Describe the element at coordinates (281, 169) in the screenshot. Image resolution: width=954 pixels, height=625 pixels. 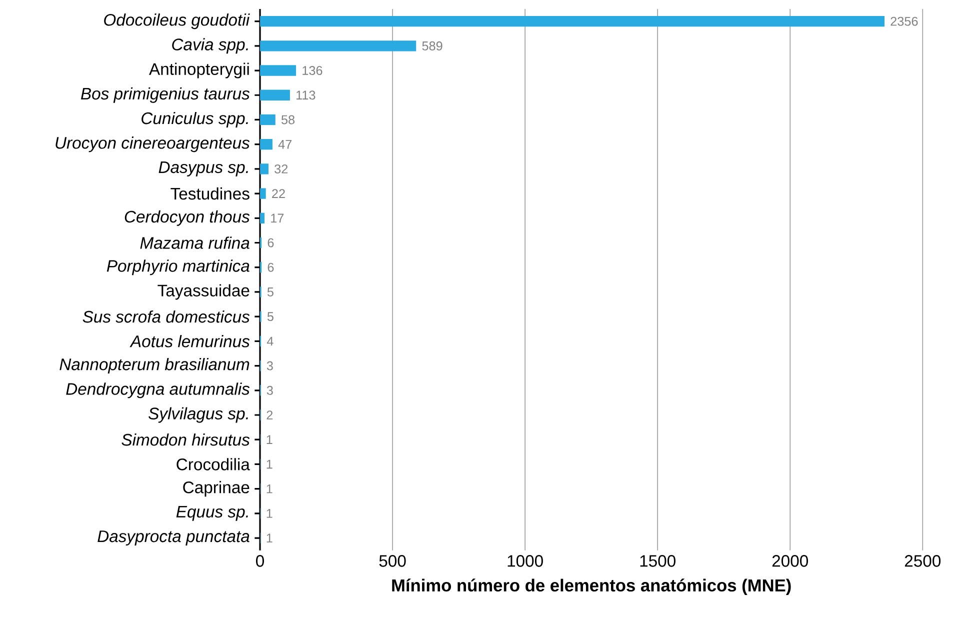
I see `data-label: 32` at that location.